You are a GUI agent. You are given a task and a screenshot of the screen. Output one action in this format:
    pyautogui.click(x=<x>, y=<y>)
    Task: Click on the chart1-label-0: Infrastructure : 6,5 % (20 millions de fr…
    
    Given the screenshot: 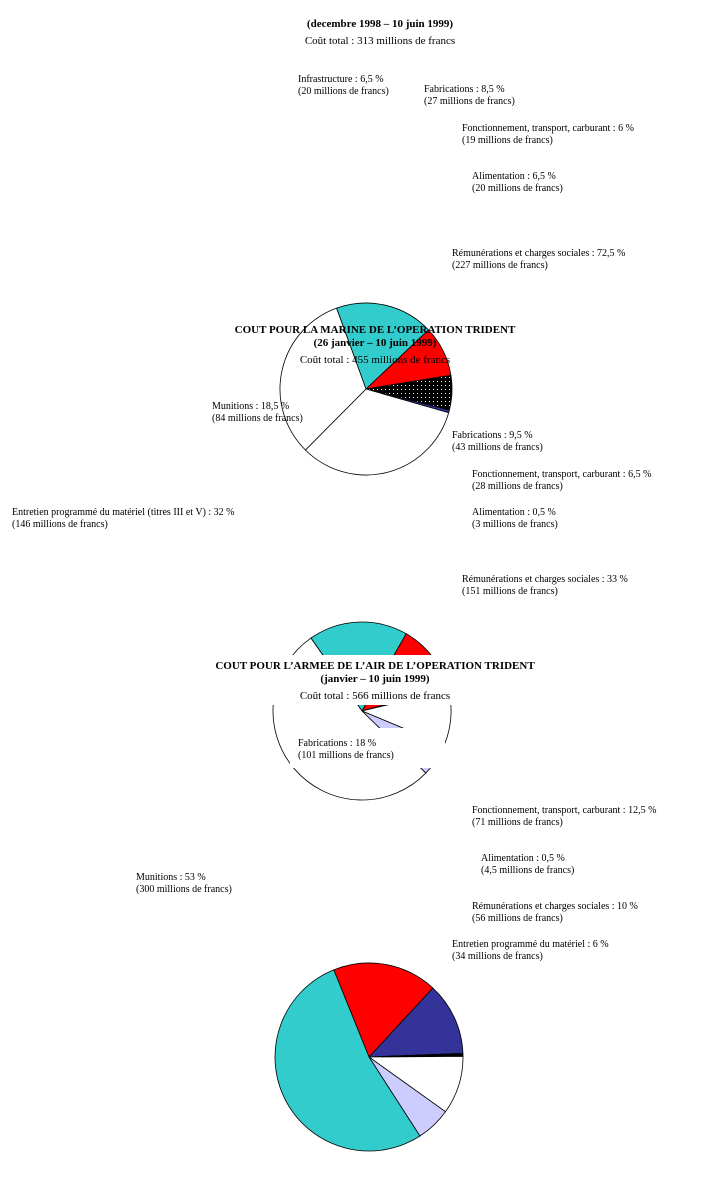 What is the action you would take?
    pyautogui.click(x=343, y=85)
    